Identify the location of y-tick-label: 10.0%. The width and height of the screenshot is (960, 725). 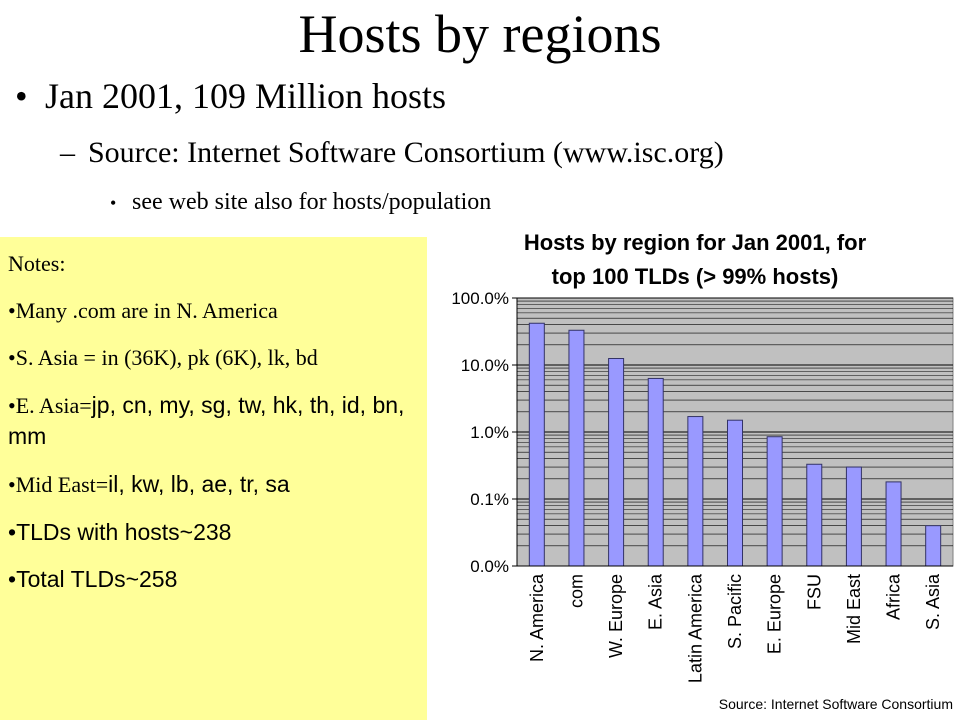
(485, 365).